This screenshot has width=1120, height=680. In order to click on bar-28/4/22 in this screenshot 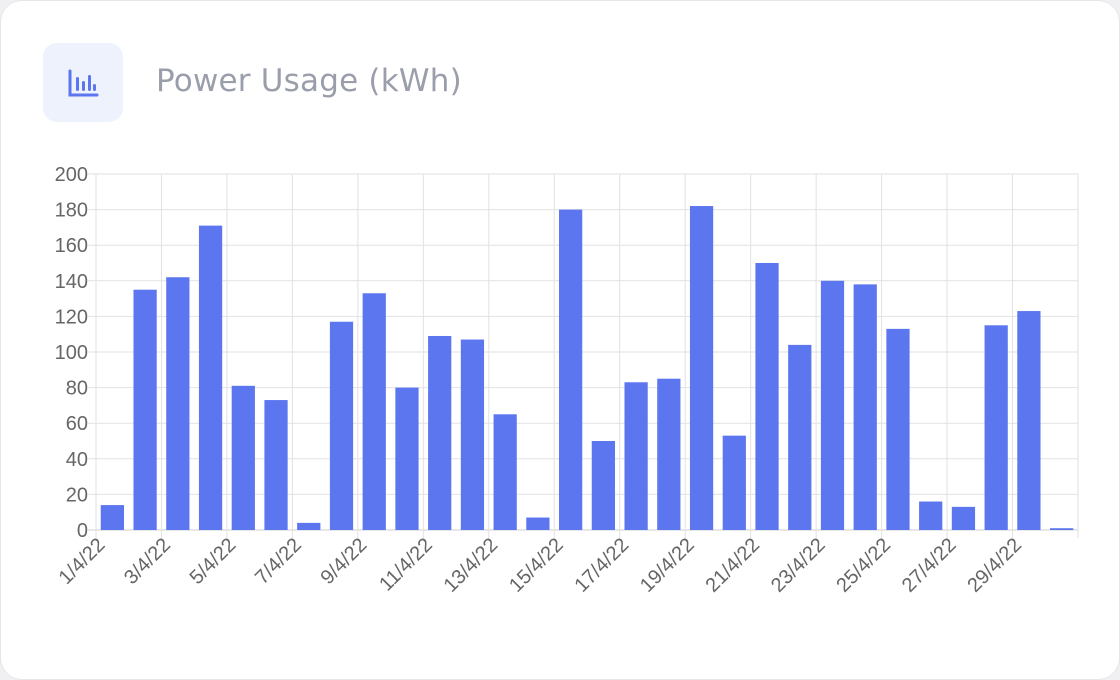, I will do `click(996, 427)`.